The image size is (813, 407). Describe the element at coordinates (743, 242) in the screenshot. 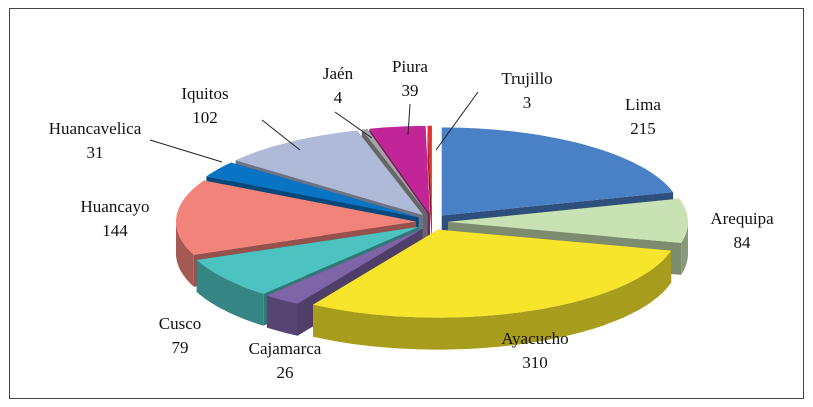

I see `value-label: 84` at that location.